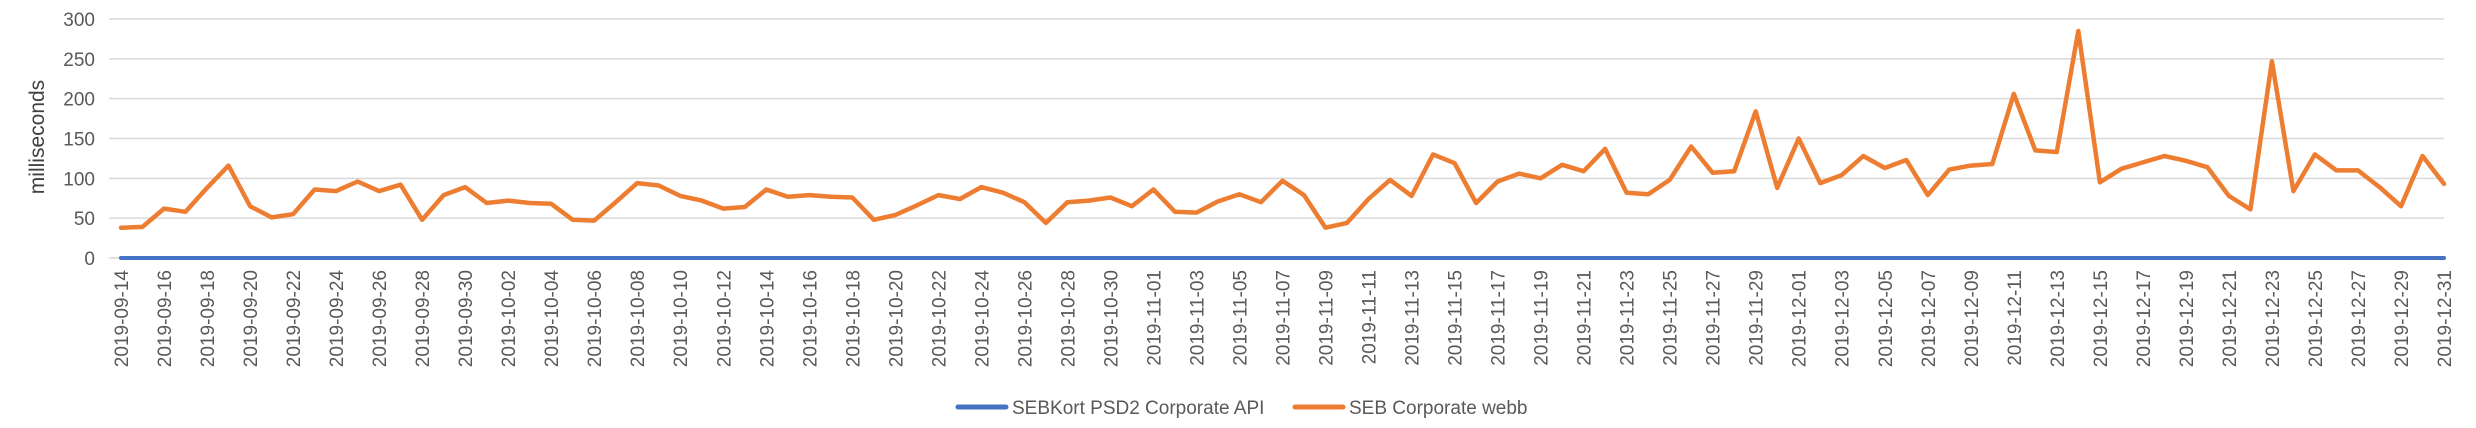 The height and width of the screenshot is (428, 2476). What do you see at coordinates (122, 319) in the screenshot?
I see `x-tick-label: 2019-09-14` at bounding box center [122, 319].